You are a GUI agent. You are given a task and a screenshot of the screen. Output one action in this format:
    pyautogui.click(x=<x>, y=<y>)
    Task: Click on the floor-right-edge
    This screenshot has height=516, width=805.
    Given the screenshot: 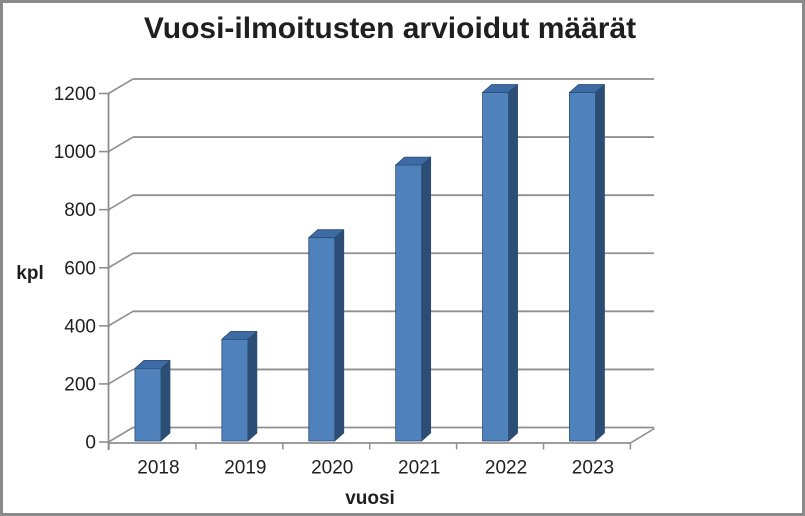 What is the action you would take?
    pyautogui.click(x=642, y=435)
    